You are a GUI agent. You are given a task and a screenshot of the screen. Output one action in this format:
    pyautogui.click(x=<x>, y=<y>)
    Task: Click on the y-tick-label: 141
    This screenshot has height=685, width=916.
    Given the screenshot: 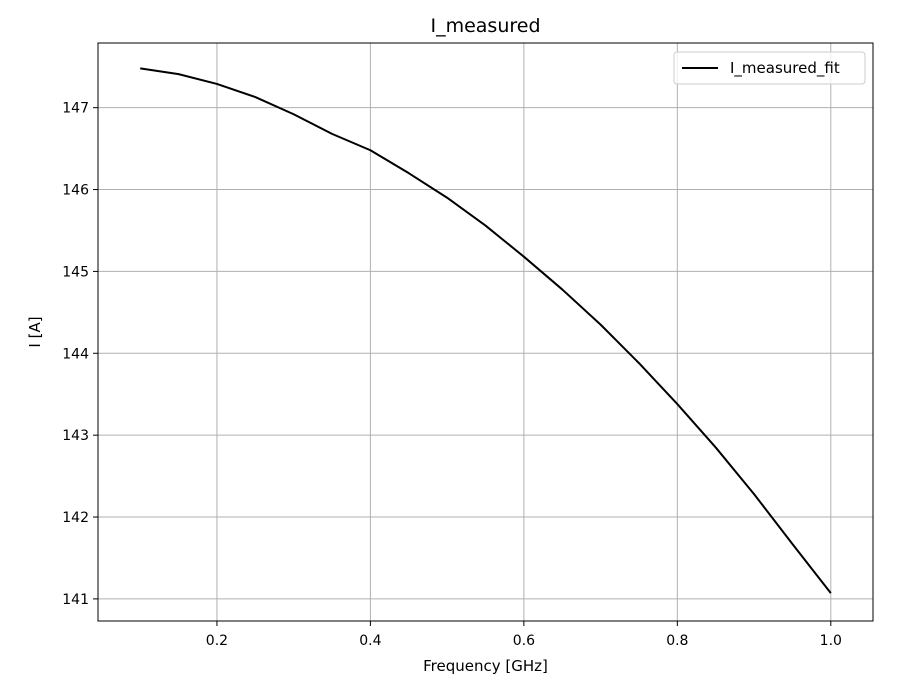 What is the action you would take?
    pyautogui.click(x=75, y=600)
    